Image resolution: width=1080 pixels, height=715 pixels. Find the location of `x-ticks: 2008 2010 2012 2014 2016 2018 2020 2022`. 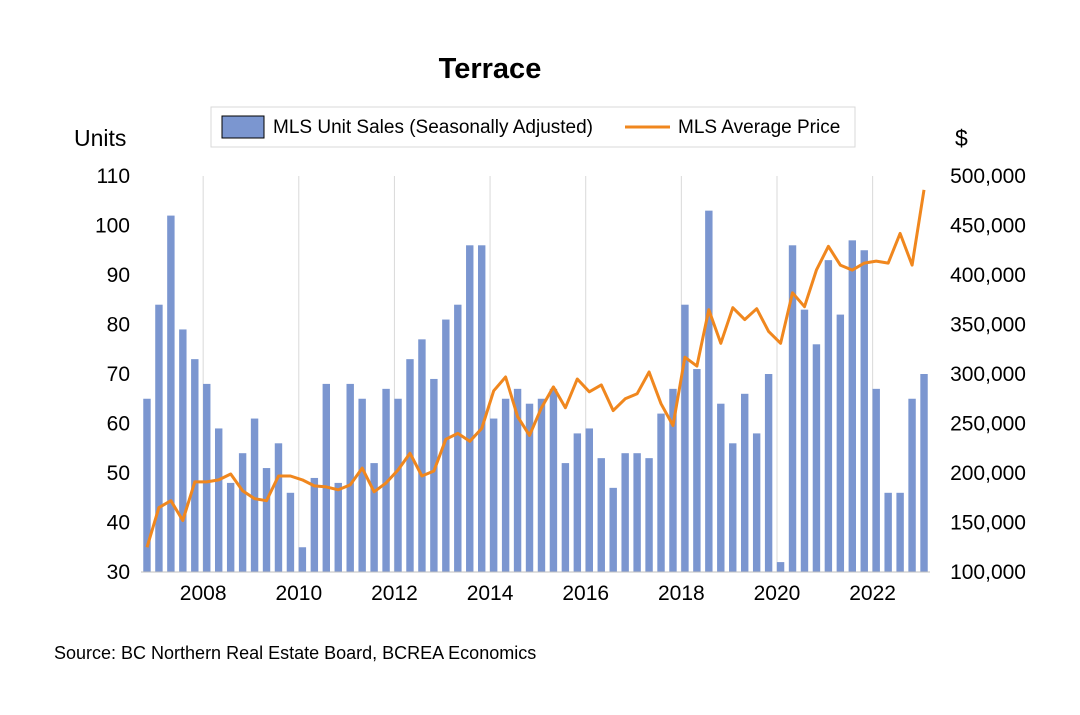

x-ticks: 2008 2010 2012 2014 2016 2018 2020 2022 is located at coordinates (538, 593).